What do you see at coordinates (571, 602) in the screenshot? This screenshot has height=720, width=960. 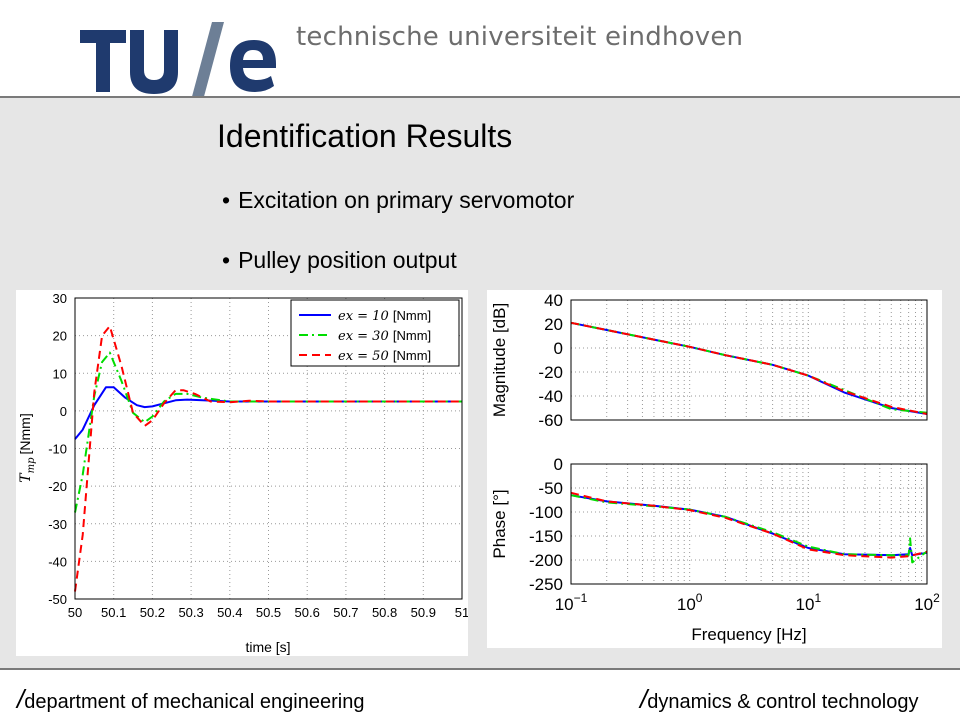 I see `x-tick-label: 10⁻¹` at bounding box center [571, 602].